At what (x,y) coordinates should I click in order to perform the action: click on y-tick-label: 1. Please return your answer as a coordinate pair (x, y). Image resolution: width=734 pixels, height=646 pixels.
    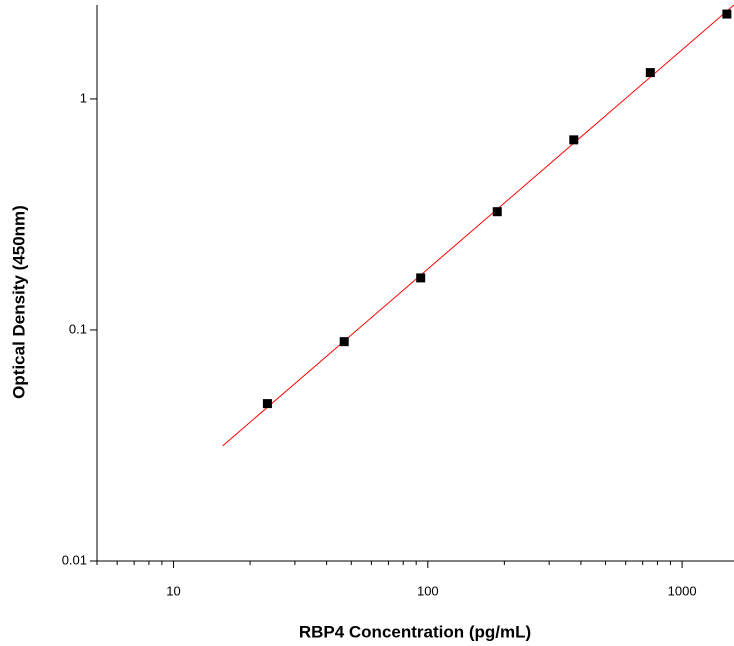
    Looking at the image, I should click on (83, 97).